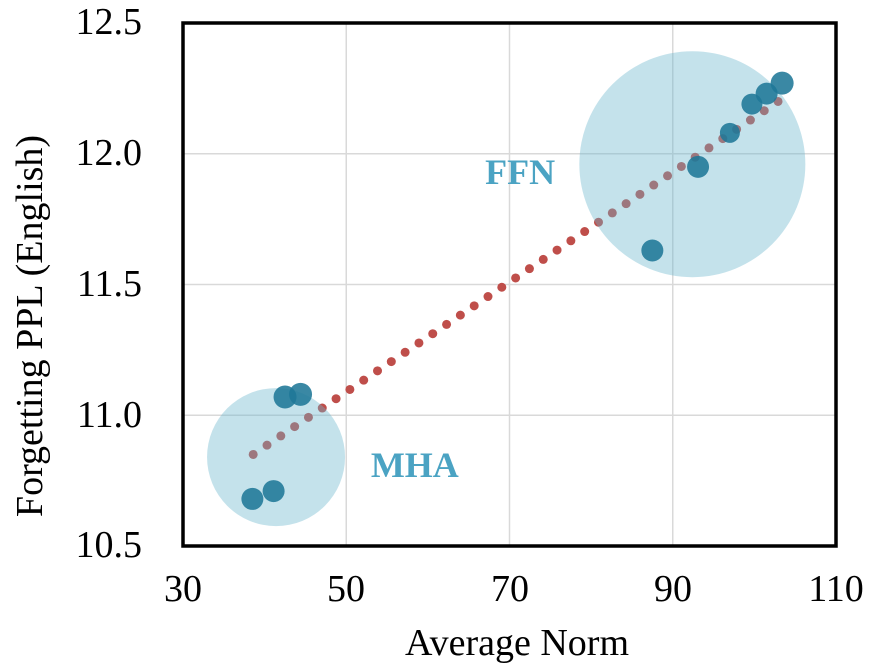  Describe the element at coordinates (520, 172) in the screenshot. I see `cluster-label-ffn: FFN` at that location.